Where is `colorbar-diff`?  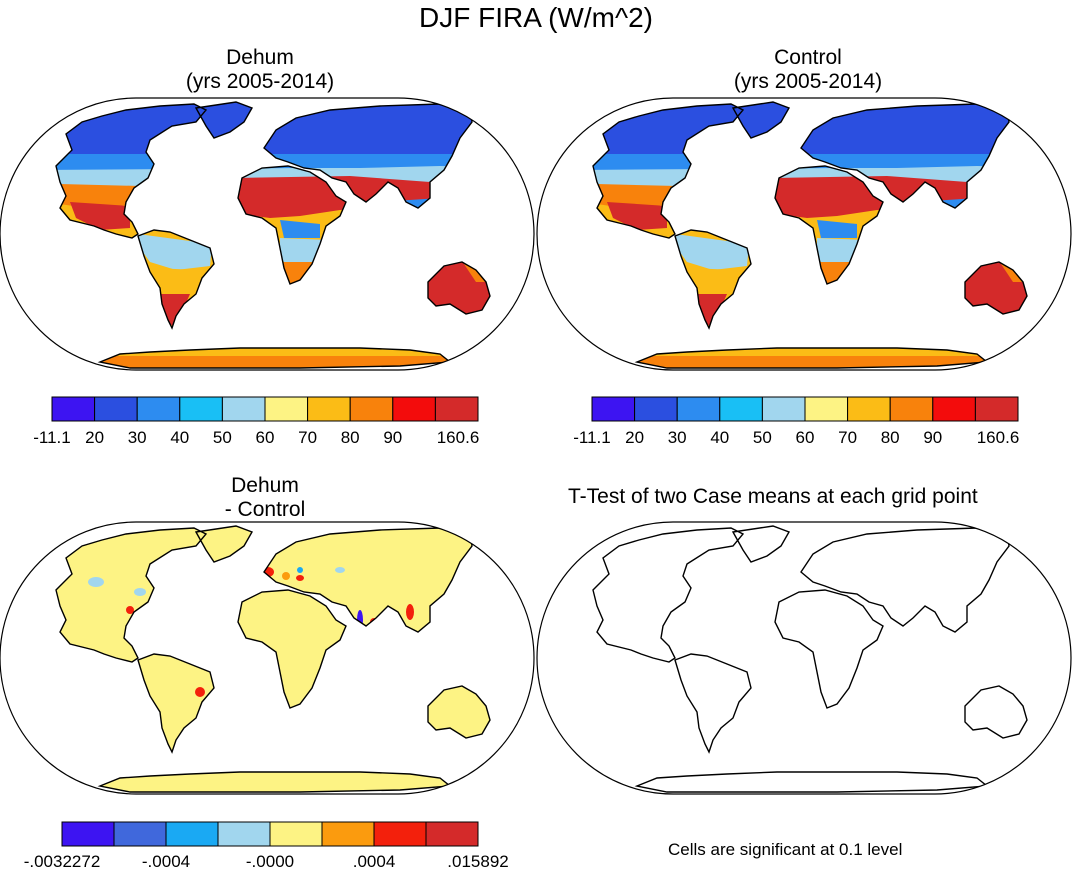
colorbar-diff is located at coordinates (270, 834).